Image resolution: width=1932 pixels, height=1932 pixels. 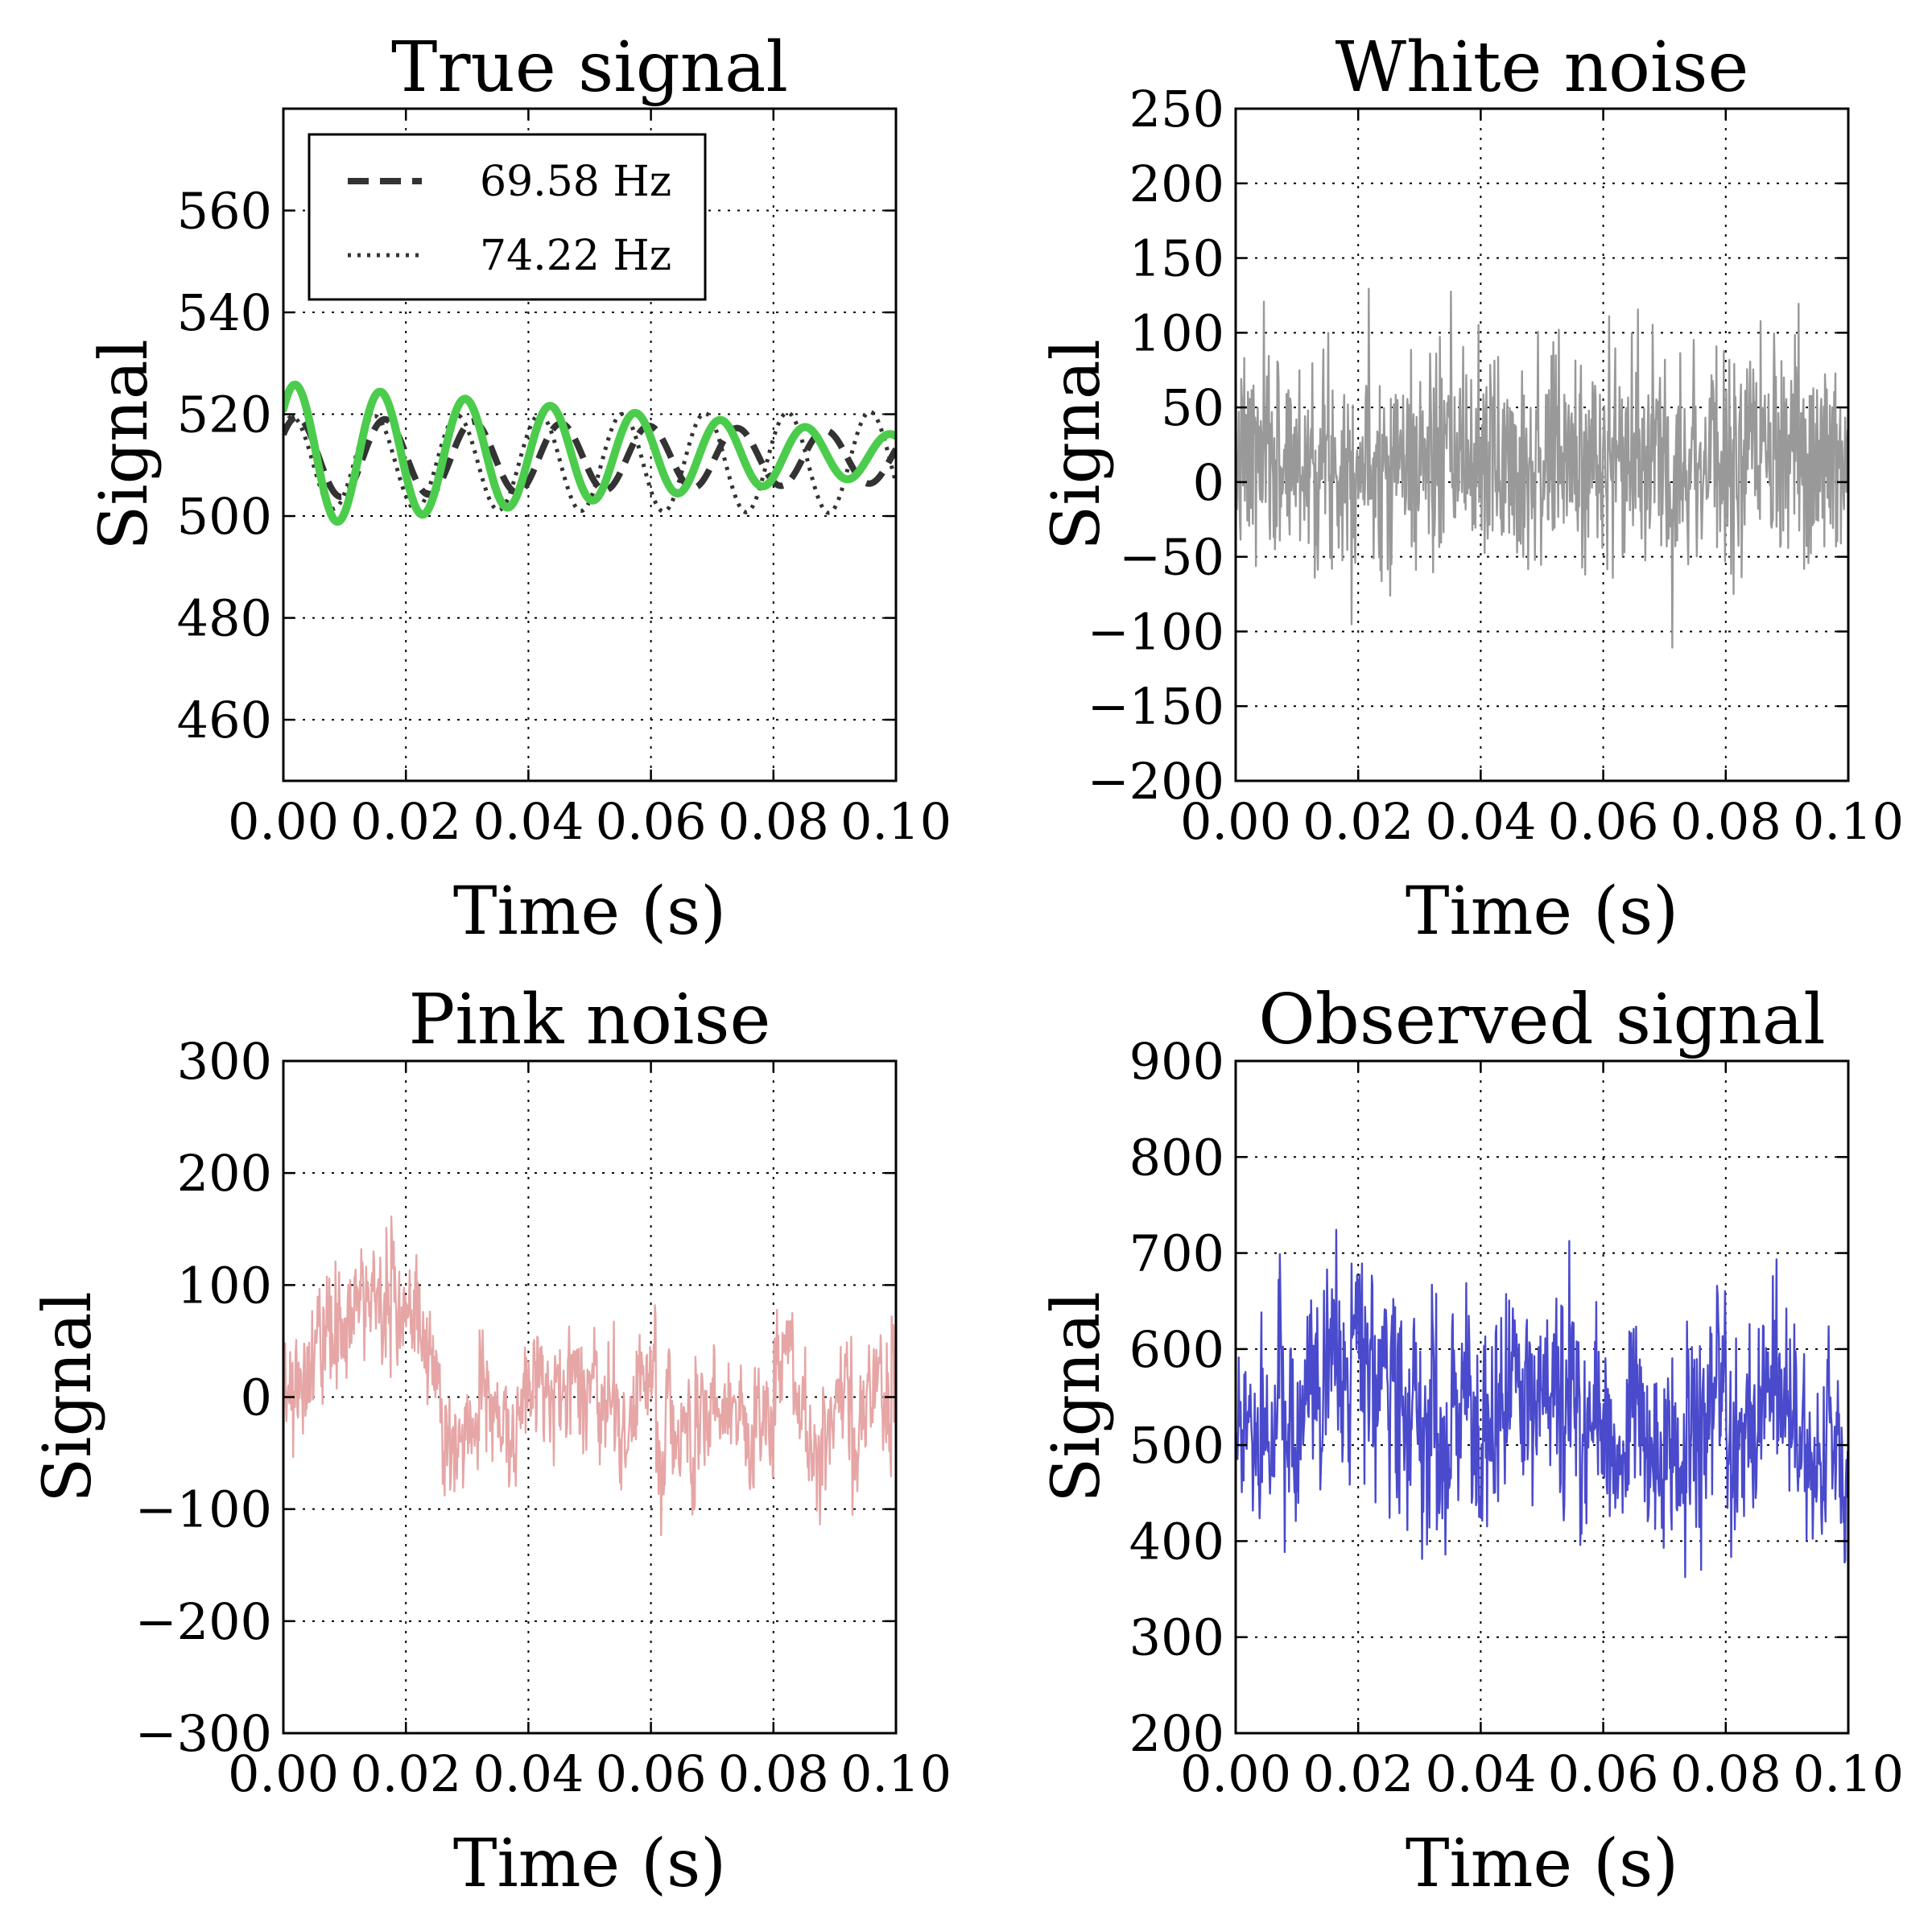 What do you see at coordinates (1176, 258) in the screenshot?
I see `y-tick-label: 150` at bounding box center [1176, 258].